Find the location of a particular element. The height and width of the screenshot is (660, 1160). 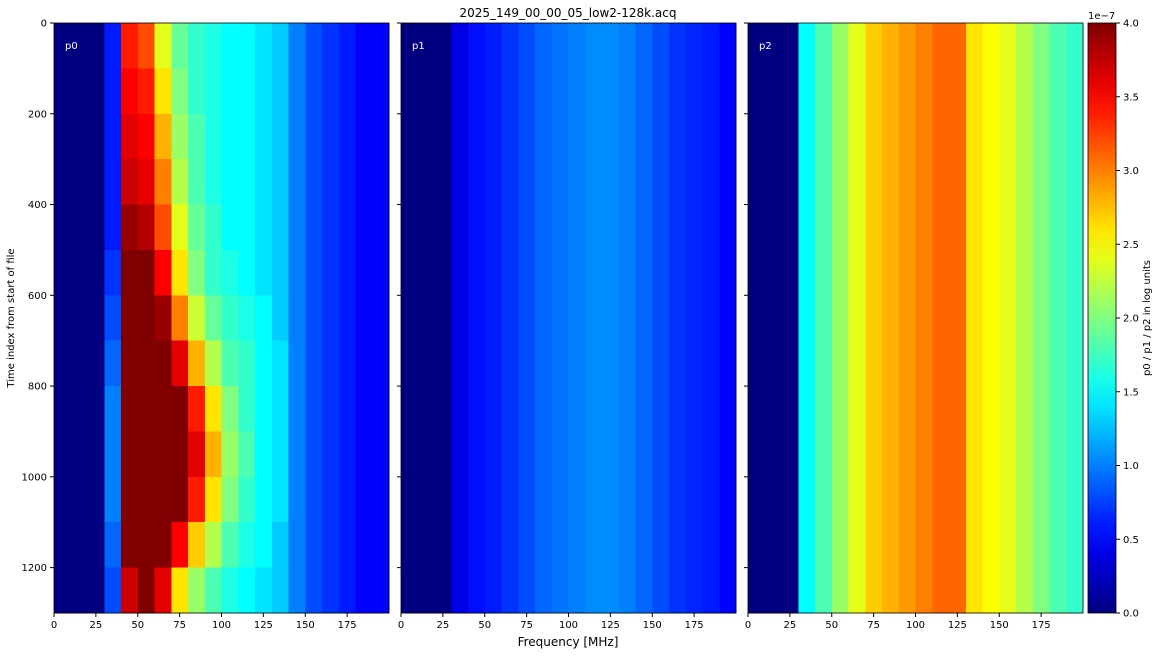

x-tick-label: 175 is located at coordinates (347, 625).